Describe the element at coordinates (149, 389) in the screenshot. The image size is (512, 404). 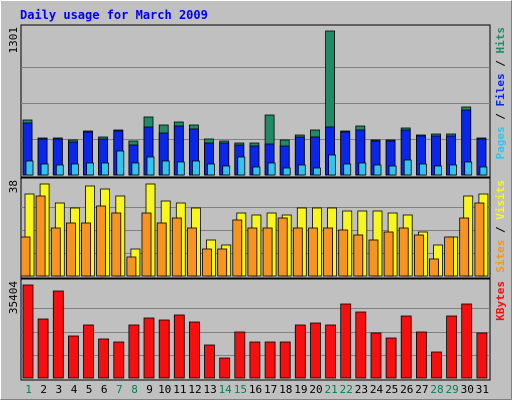
I see `x-tick-label-day-9: 9` at that location.